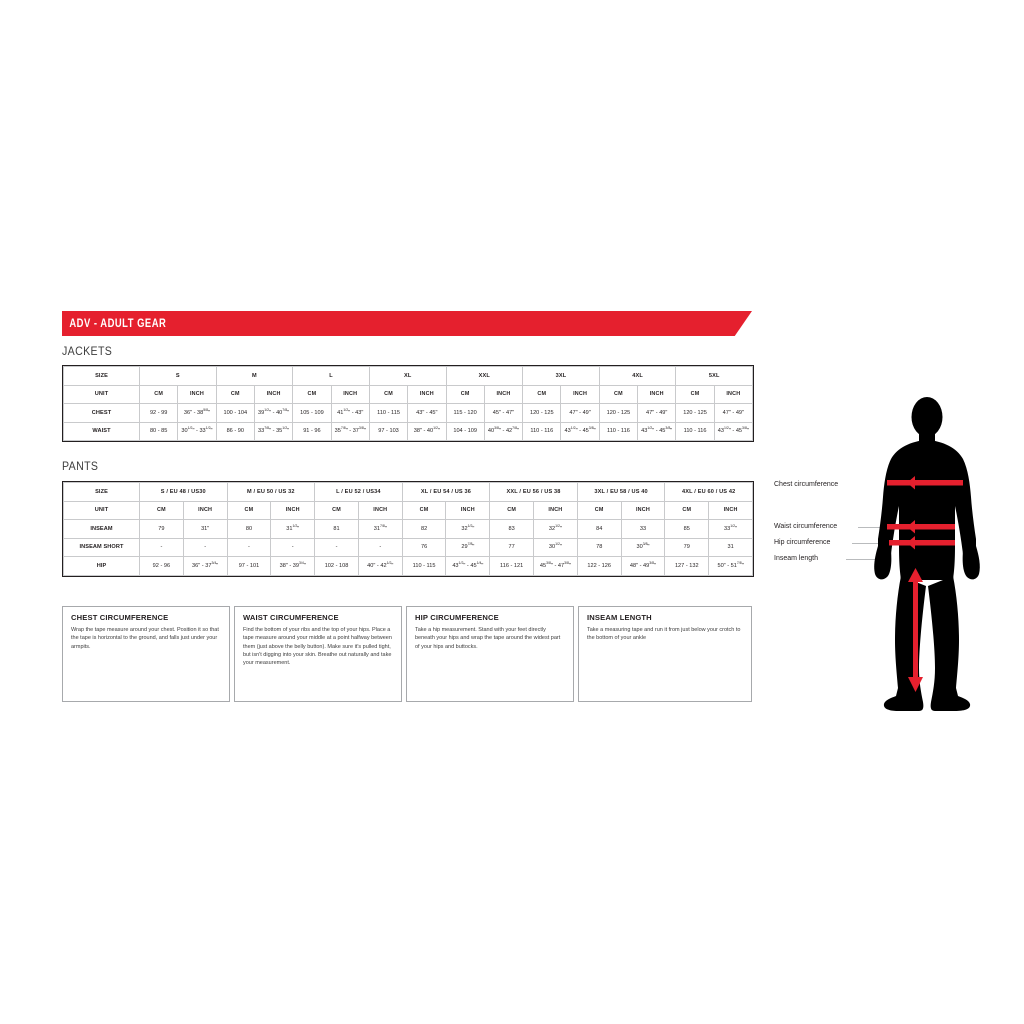  What do you see at coordinates (158, 431) in the screenshot?
I see `value-cm: 80 - 85` at bounding box center [158, 431].